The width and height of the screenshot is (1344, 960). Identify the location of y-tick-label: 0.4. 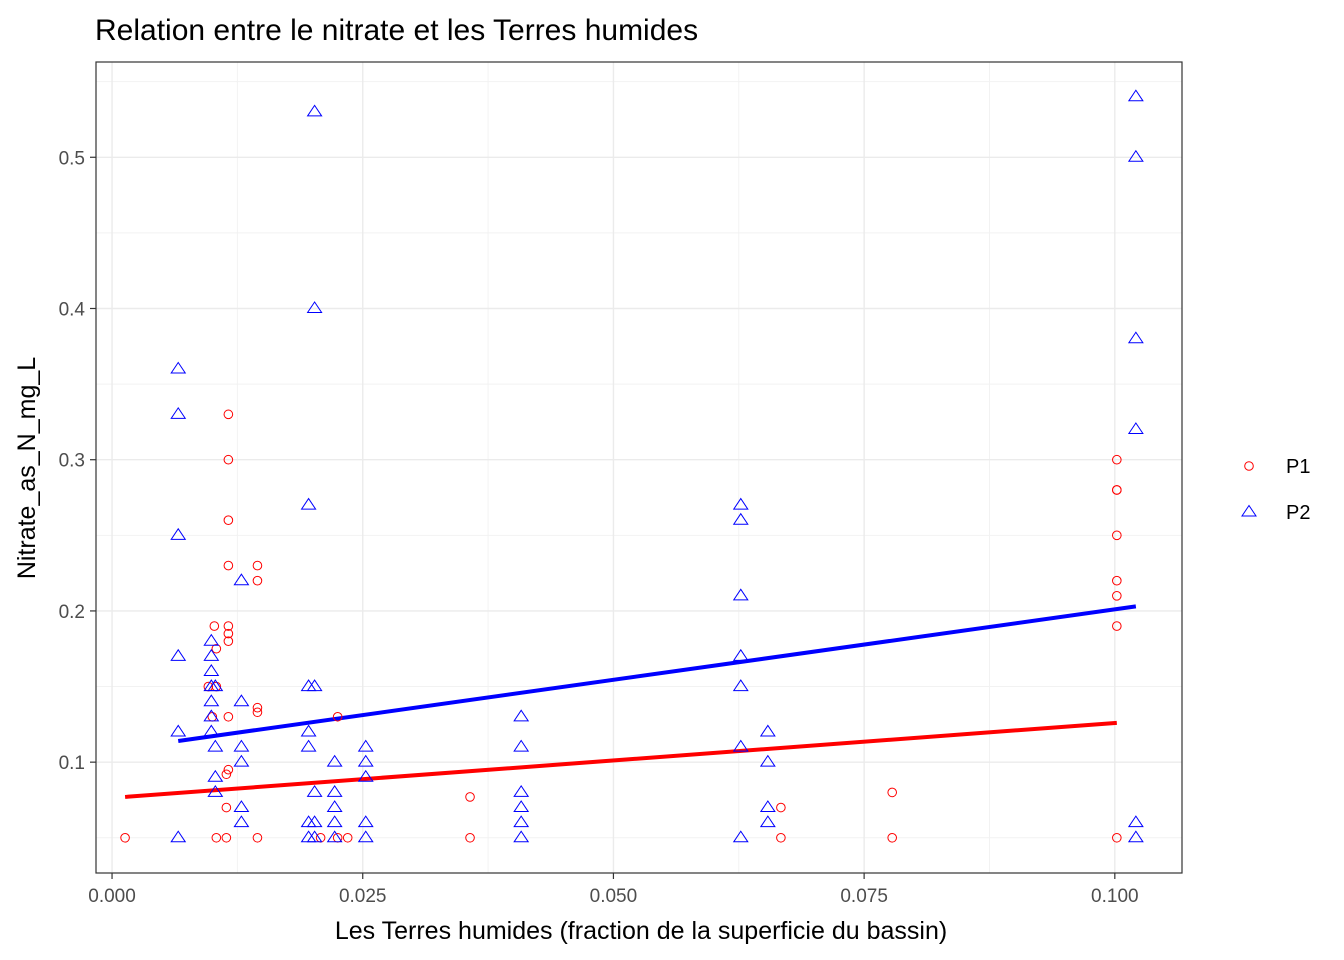
(72, 309).